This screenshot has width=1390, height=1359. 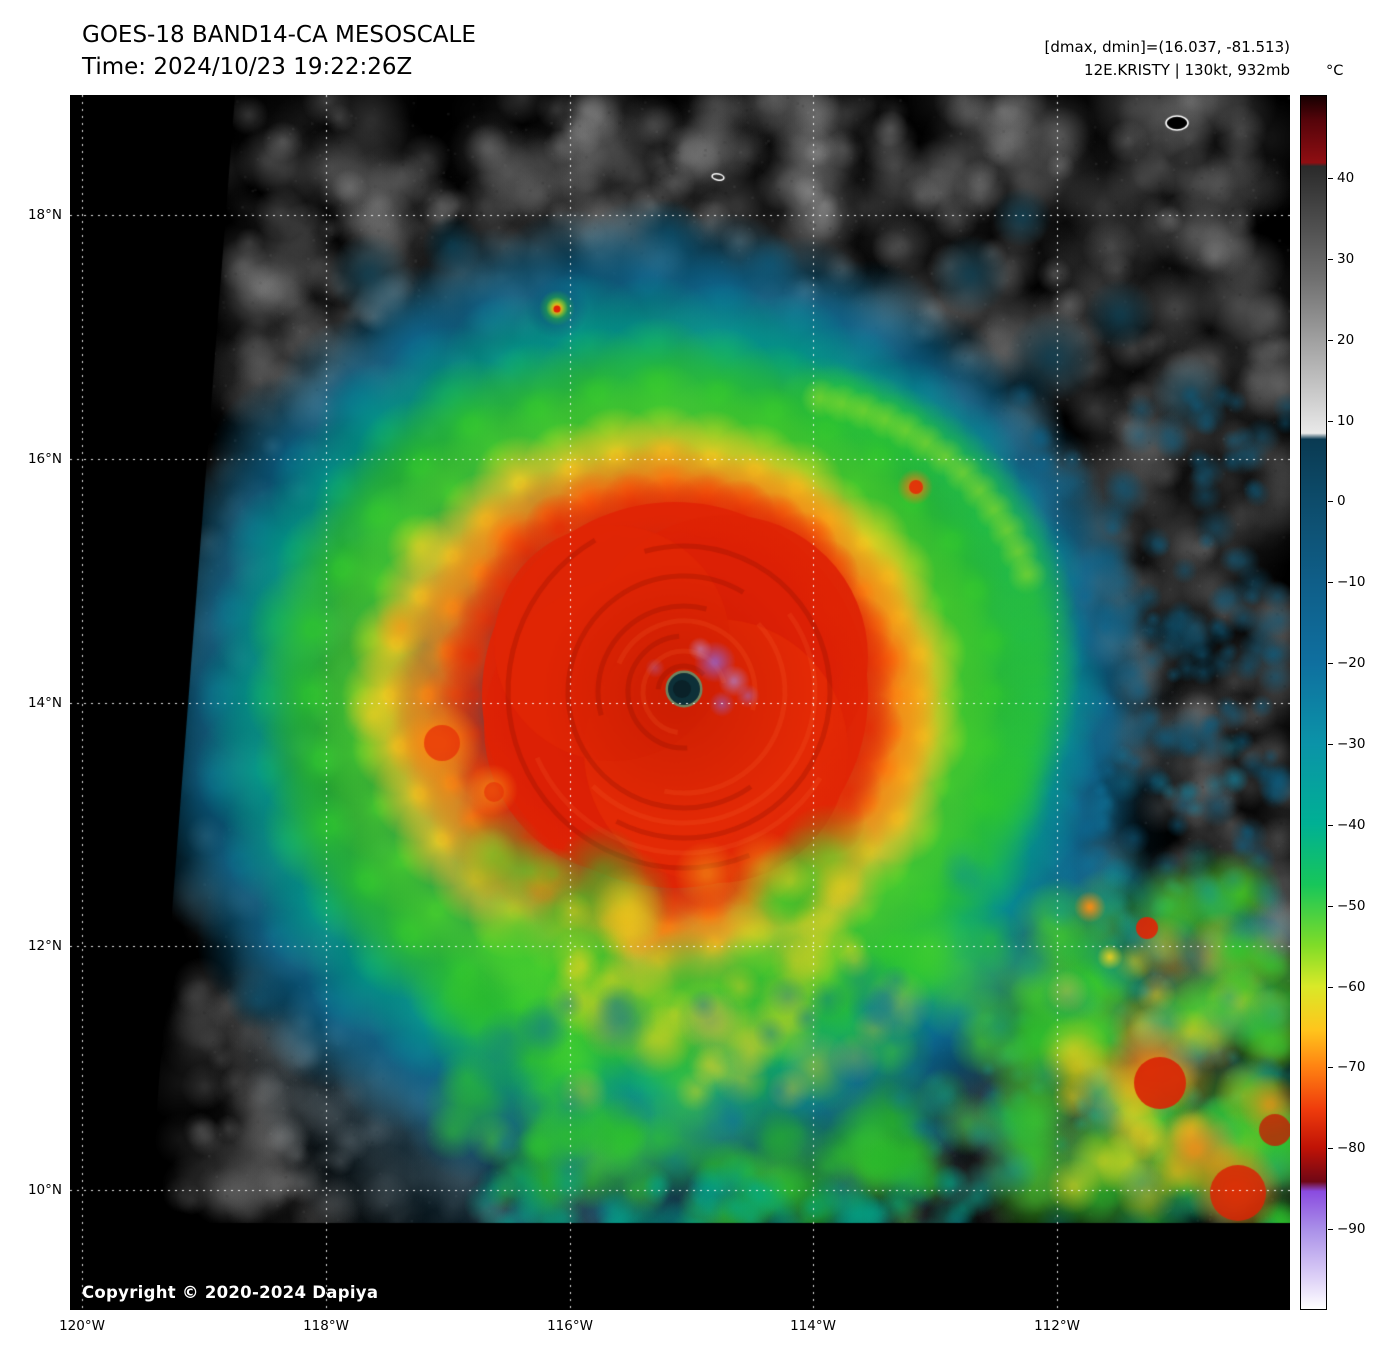 What do you see at coordinates (247, 67) in the screenshot?
I see `image-timestamp: Time: 2024/10/23 19:22:26Z` at bounding box center [247, 67].